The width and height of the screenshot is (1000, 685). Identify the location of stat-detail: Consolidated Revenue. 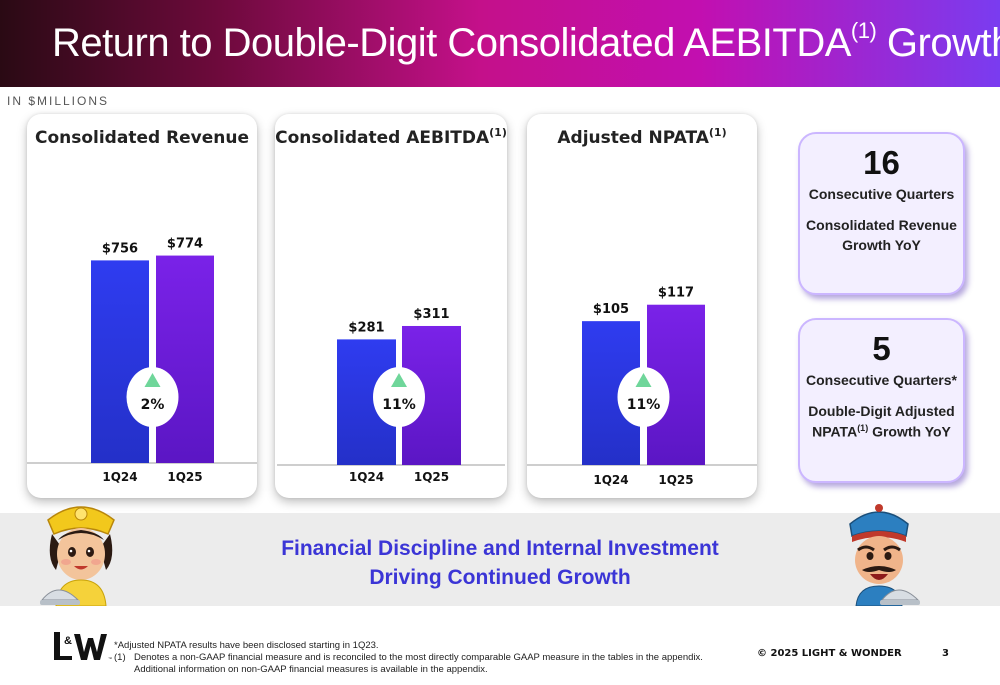
(881, 225).